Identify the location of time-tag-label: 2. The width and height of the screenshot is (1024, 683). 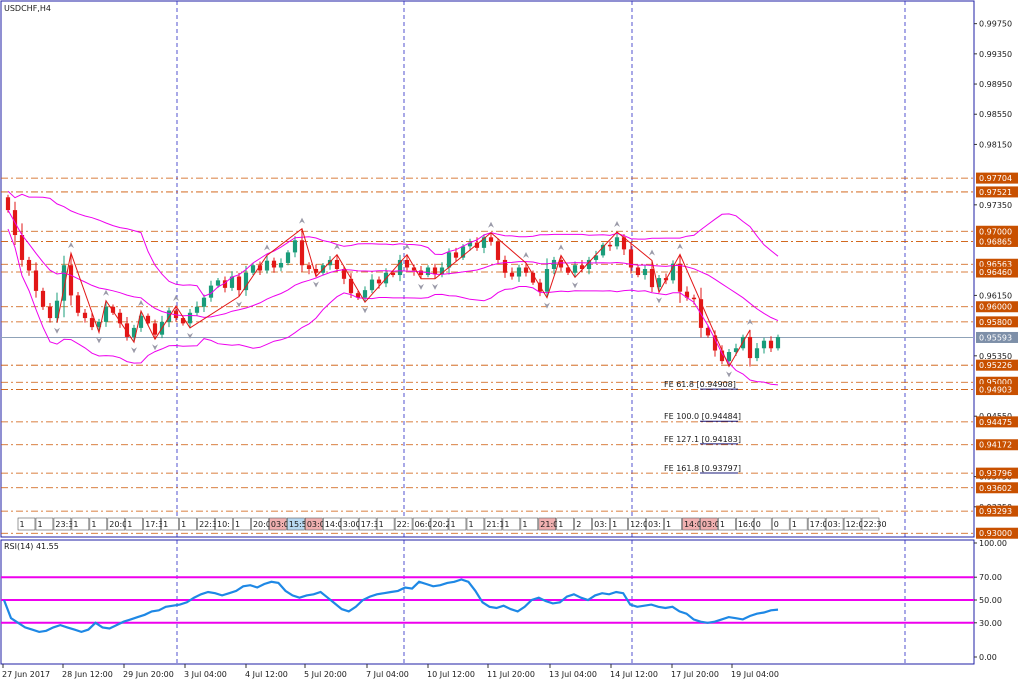
(578, 524).